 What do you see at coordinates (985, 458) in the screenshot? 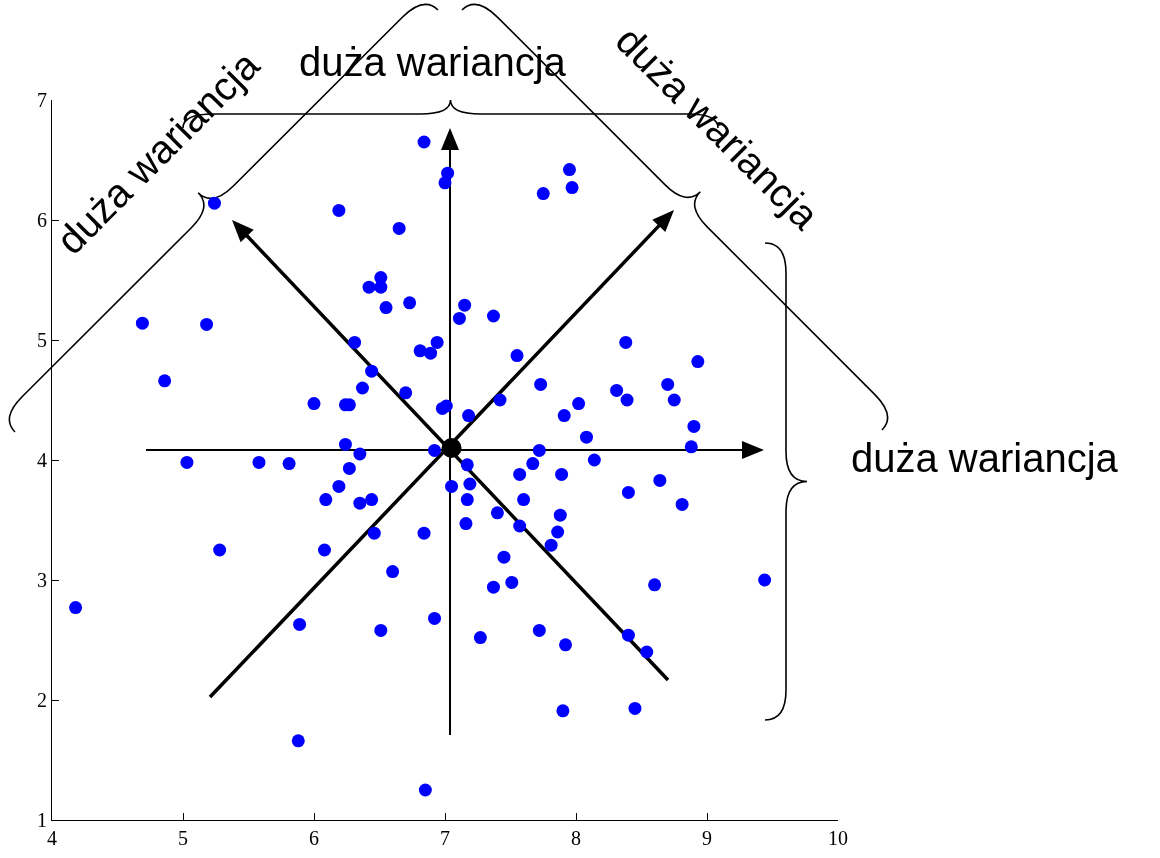
I see `text: duża wariancja` at bounding box center [985, 458].